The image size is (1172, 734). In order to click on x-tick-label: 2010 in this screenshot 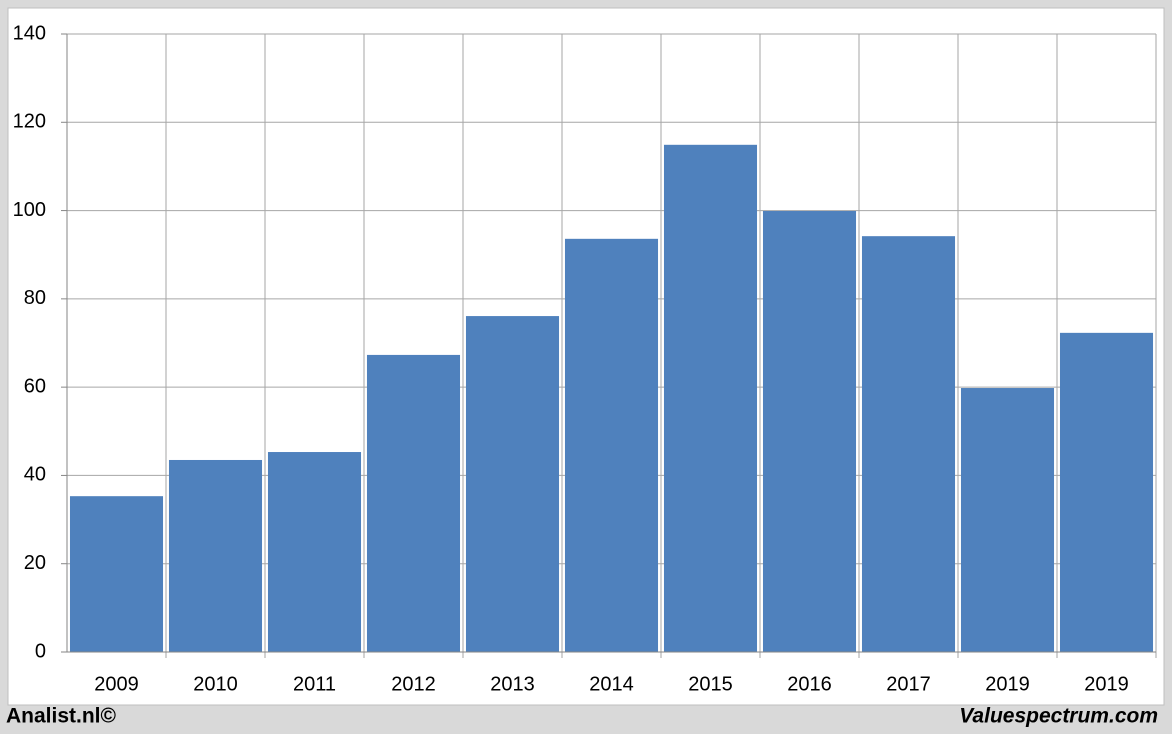, I will do `click(215, 684)`.